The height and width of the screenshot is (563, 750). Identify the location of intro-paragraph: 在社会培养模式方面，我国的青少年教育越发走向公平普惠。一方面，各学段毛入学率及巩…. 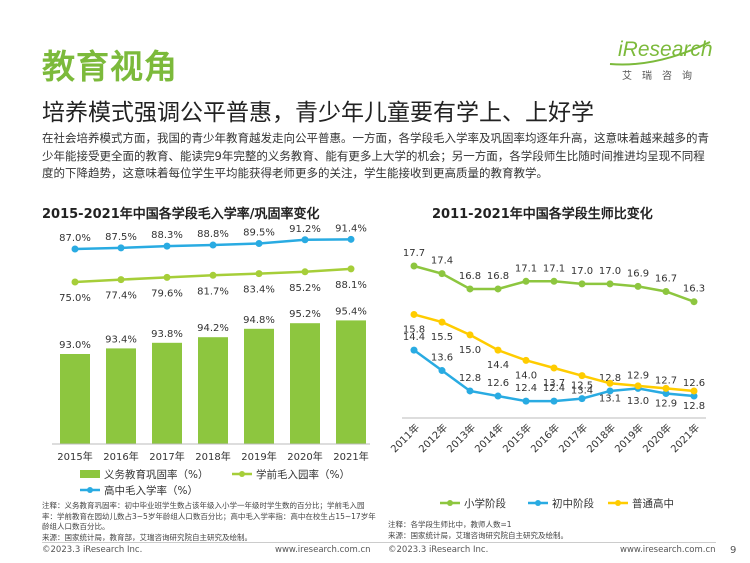
(375, 155).